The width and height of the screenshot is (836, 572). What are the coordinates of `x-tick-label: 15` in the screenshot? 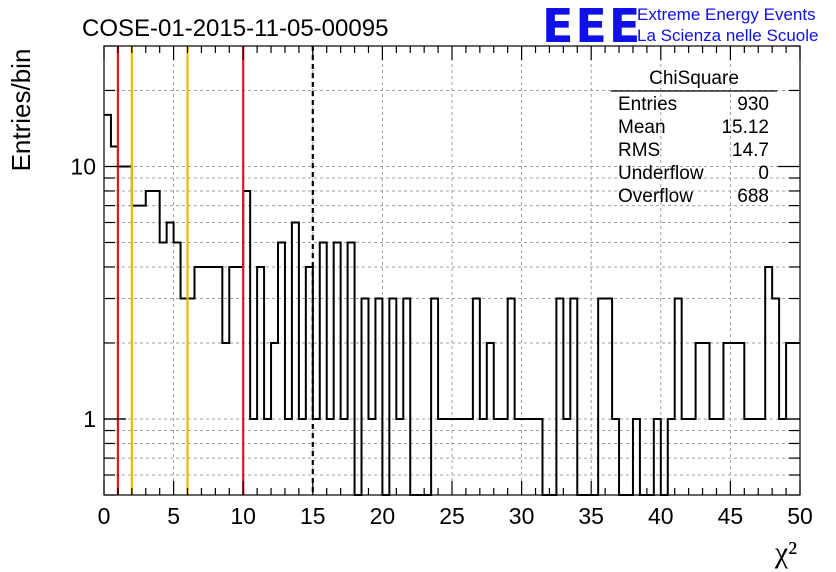 It's located at (313, 516).